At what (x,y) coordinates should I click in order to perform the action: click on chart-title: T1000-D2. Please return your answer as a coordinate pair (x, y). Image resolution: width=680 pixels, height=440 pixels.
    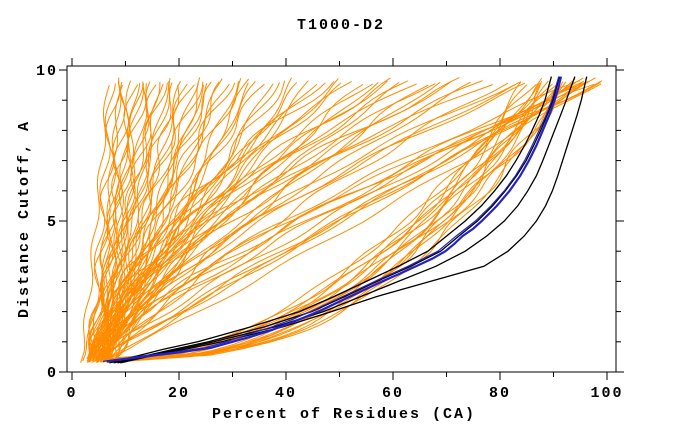
    Looking at the image, I should click on (341, 25).